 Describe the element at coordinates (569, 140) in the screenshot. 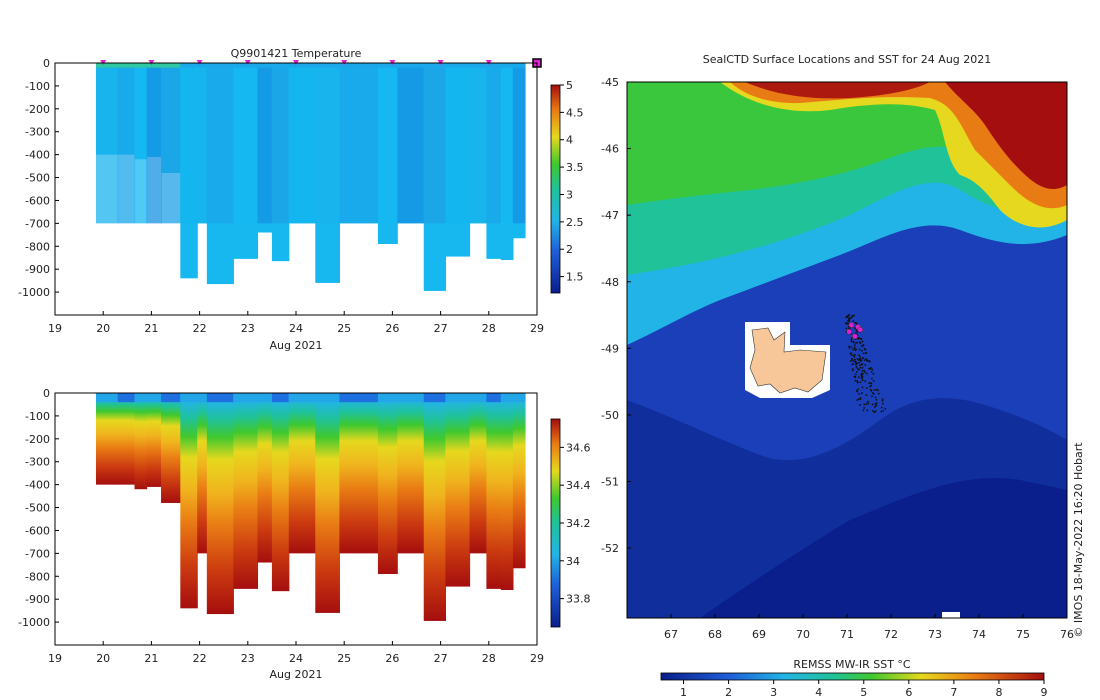

I see `colorbar-tick-label: 4` at that location.